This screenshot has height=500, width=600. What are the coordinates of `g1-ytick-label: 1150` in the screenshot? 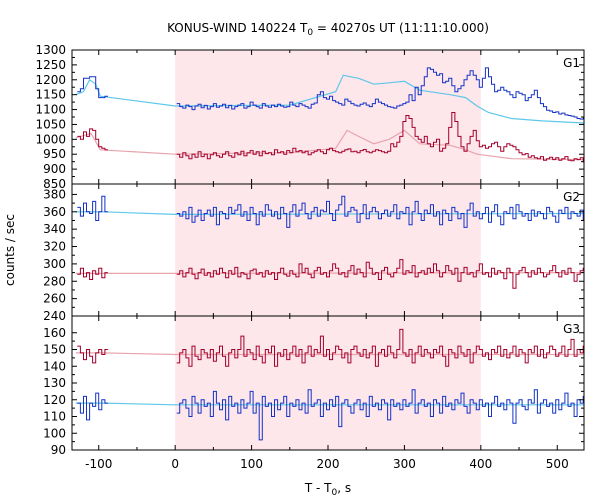 It's located at (50, 95).